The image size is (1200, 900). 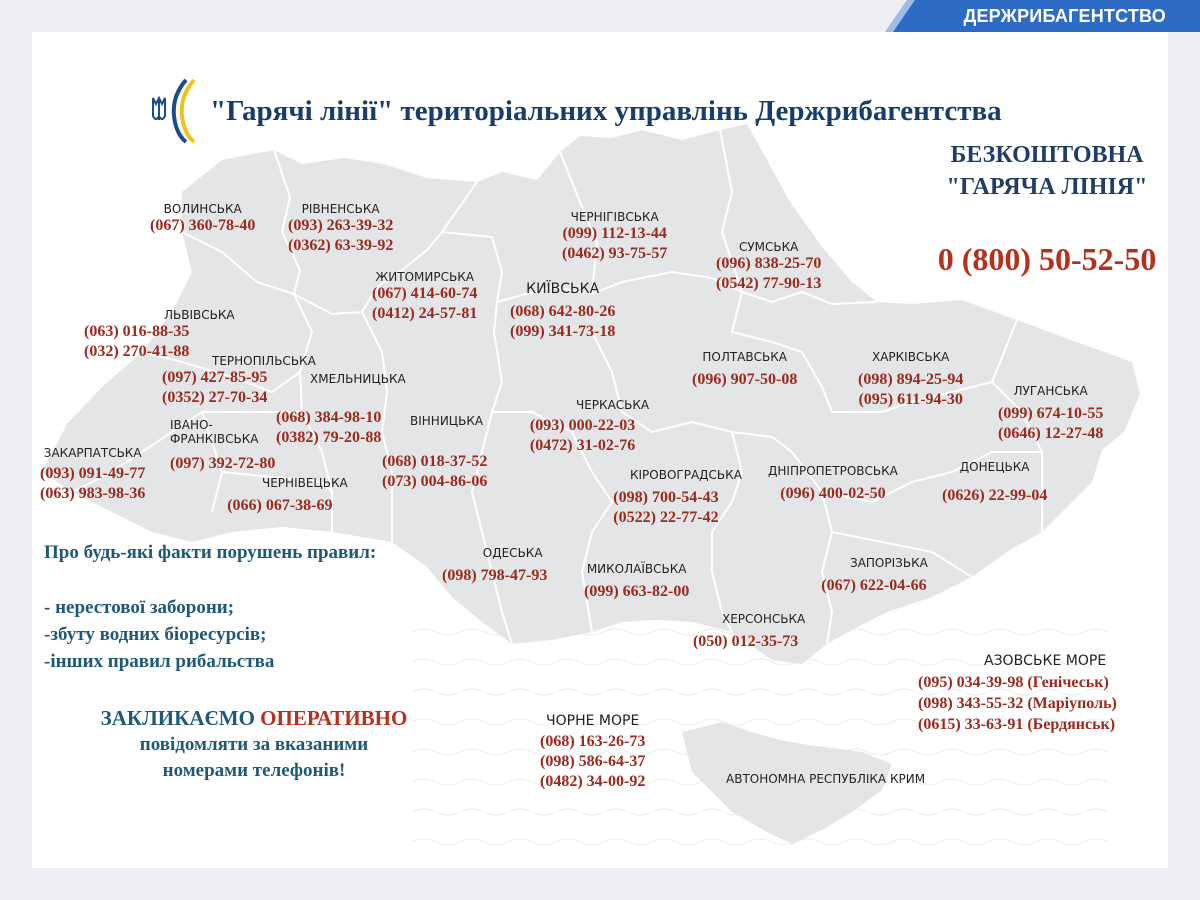 What do you see at coordinates (155, 634) in the screenshot?
I see `notice-item: -збуту водних біоресурсів;` at bounding box center [155, 634].